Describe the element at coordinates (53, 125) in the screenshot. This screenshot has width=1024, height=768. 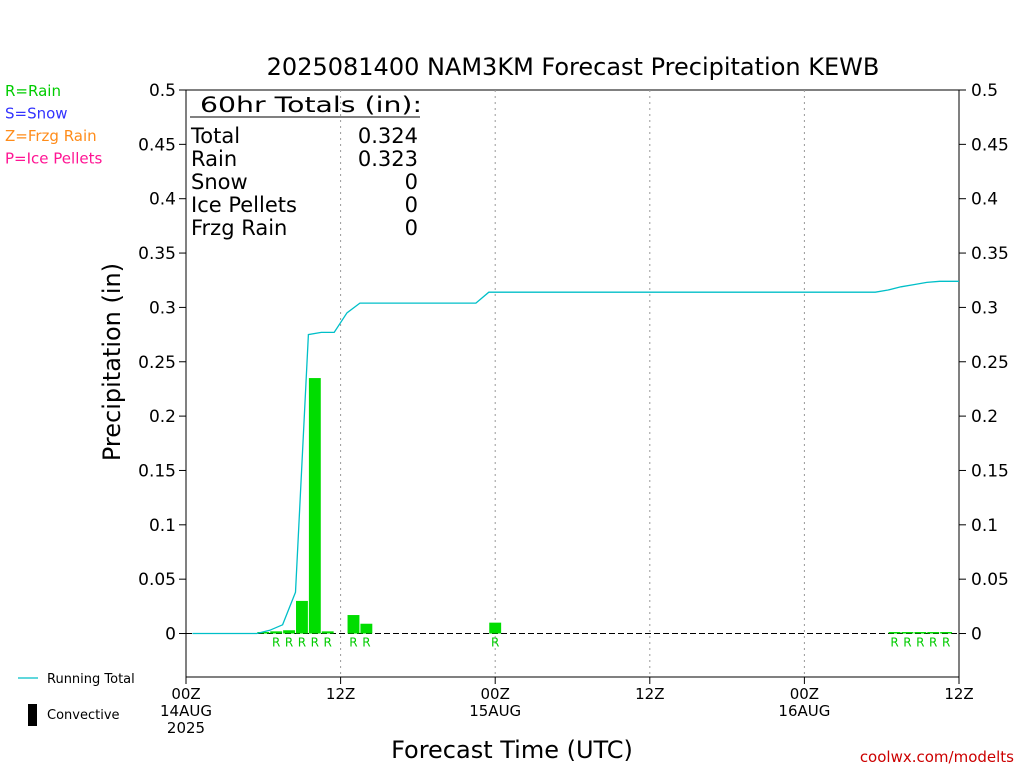
I see `precip-type-legend: R=Rain S=Snow Z=Frzg Rain P=Ice Pellets` at that location.